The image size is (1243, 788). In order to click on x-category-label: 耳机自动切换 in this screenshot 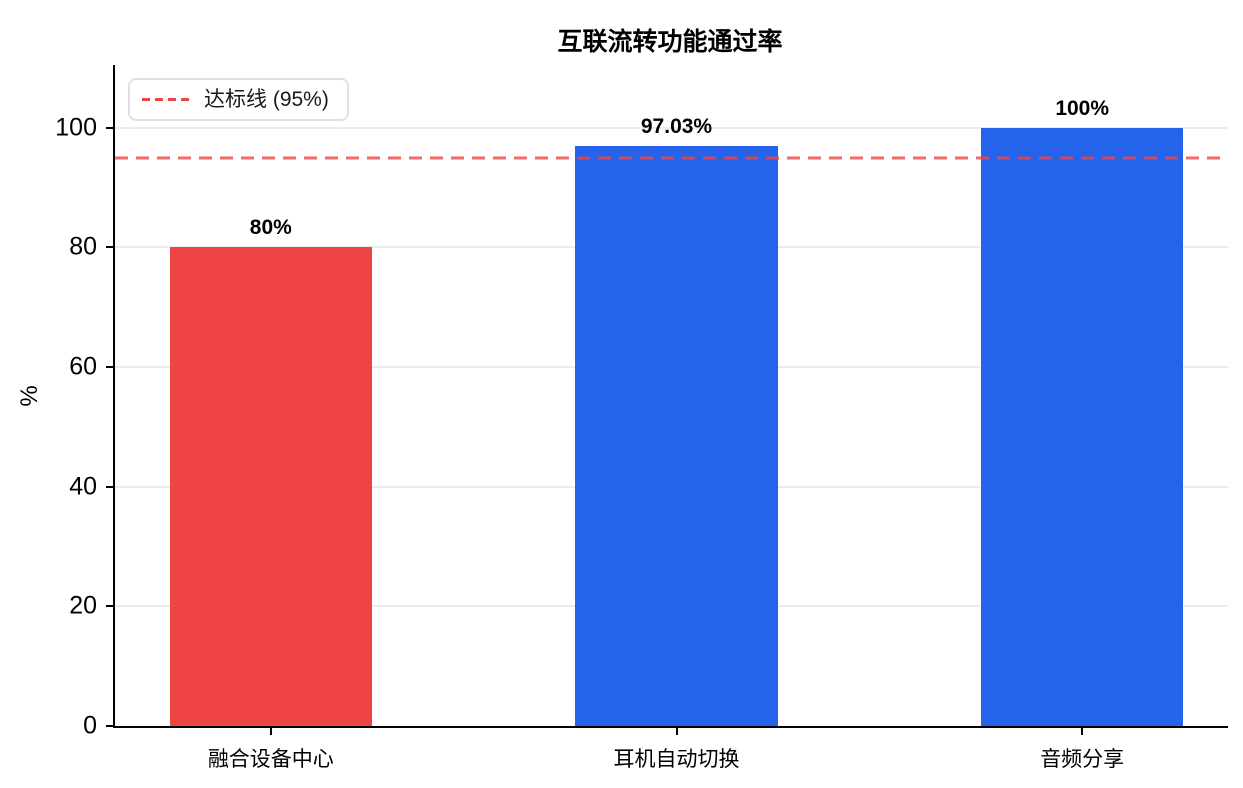, I will do `click(676, 759)`.